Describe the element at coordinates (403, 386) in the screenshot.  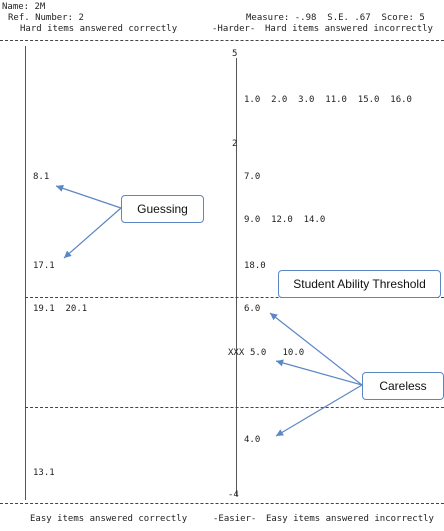
I see `careless-callout: Careless` at that location.